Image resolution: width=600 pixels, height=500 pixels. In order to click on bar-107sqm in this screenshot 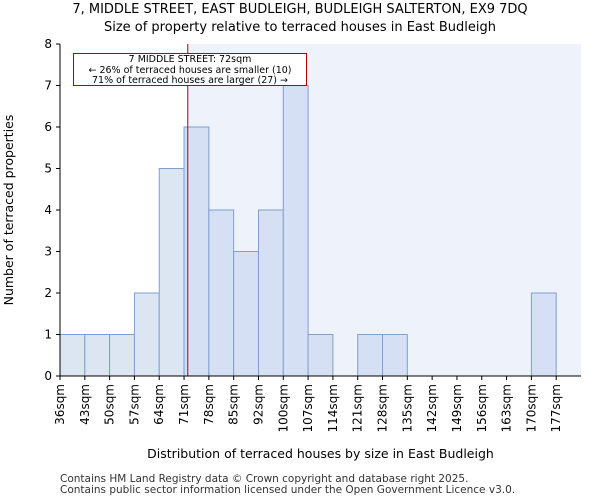, I will do `click(320, 355)`.